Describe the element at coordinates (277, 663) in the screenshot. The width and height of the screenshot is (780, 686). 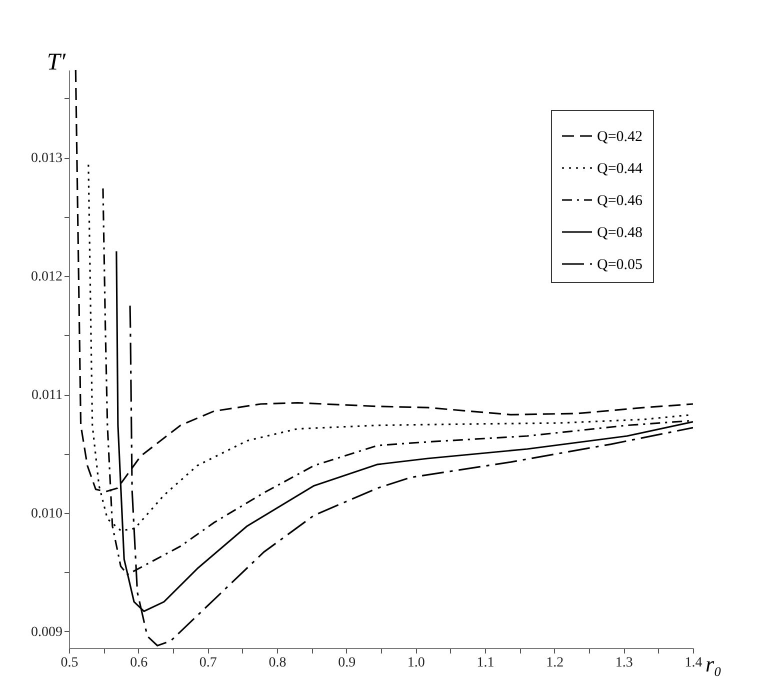
I see `x-tick-label: 0.8` at that location.